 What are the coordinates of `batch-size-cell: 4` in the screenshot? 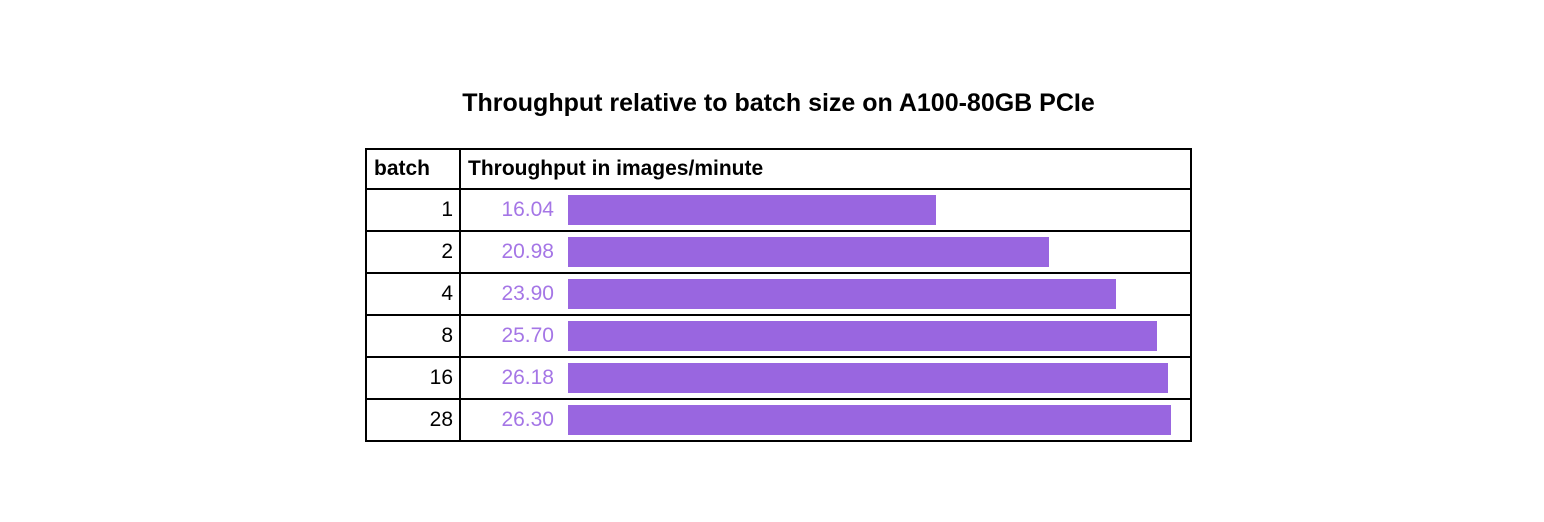 It's located at (413, 294).